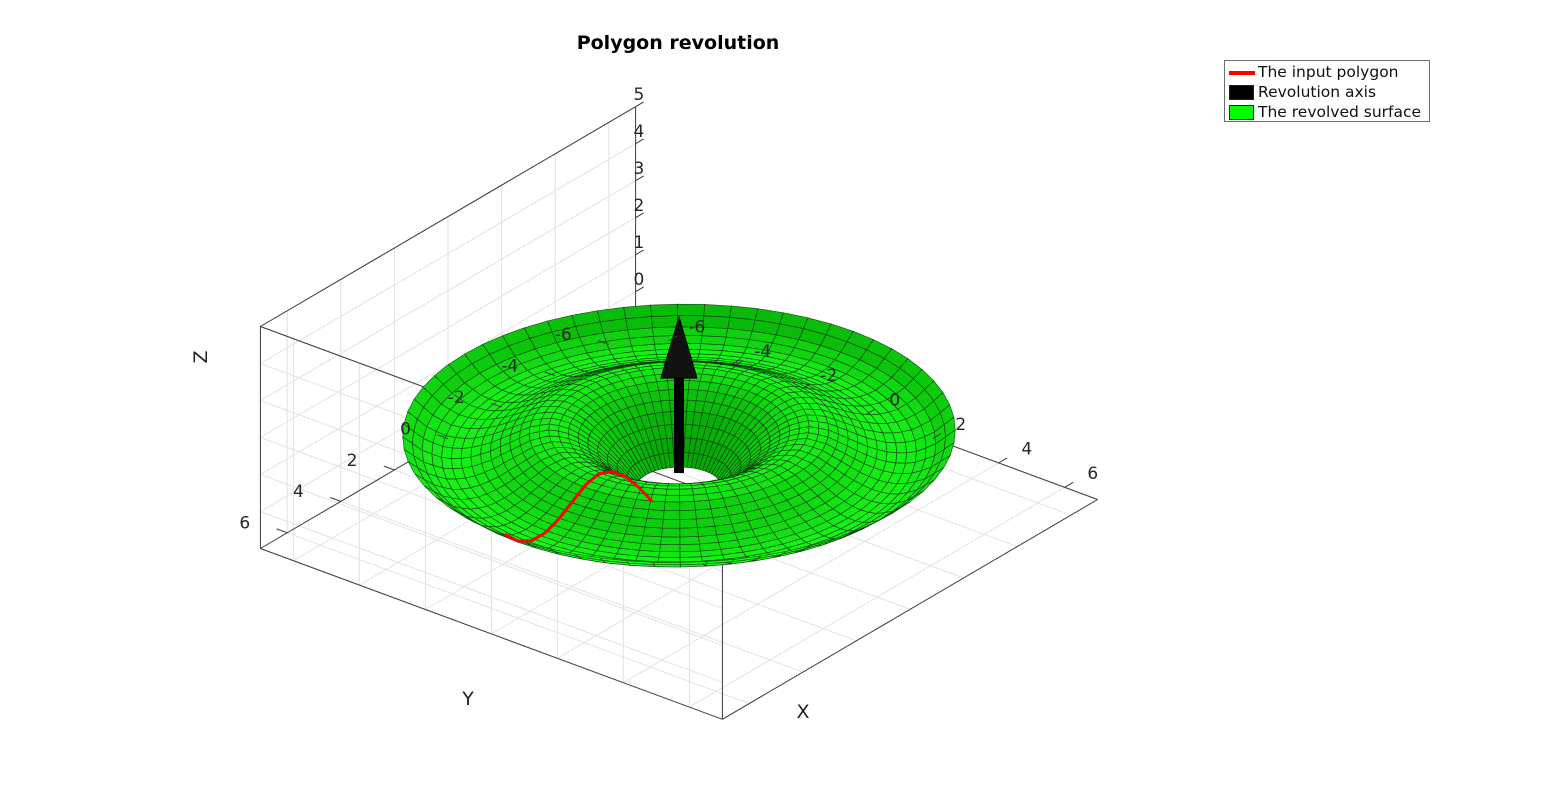 This screenshot has height=800, width=1556. Describe the element at coordinates (563, 335) in the screenshot. I see `y-tick-label: -6` at that location.